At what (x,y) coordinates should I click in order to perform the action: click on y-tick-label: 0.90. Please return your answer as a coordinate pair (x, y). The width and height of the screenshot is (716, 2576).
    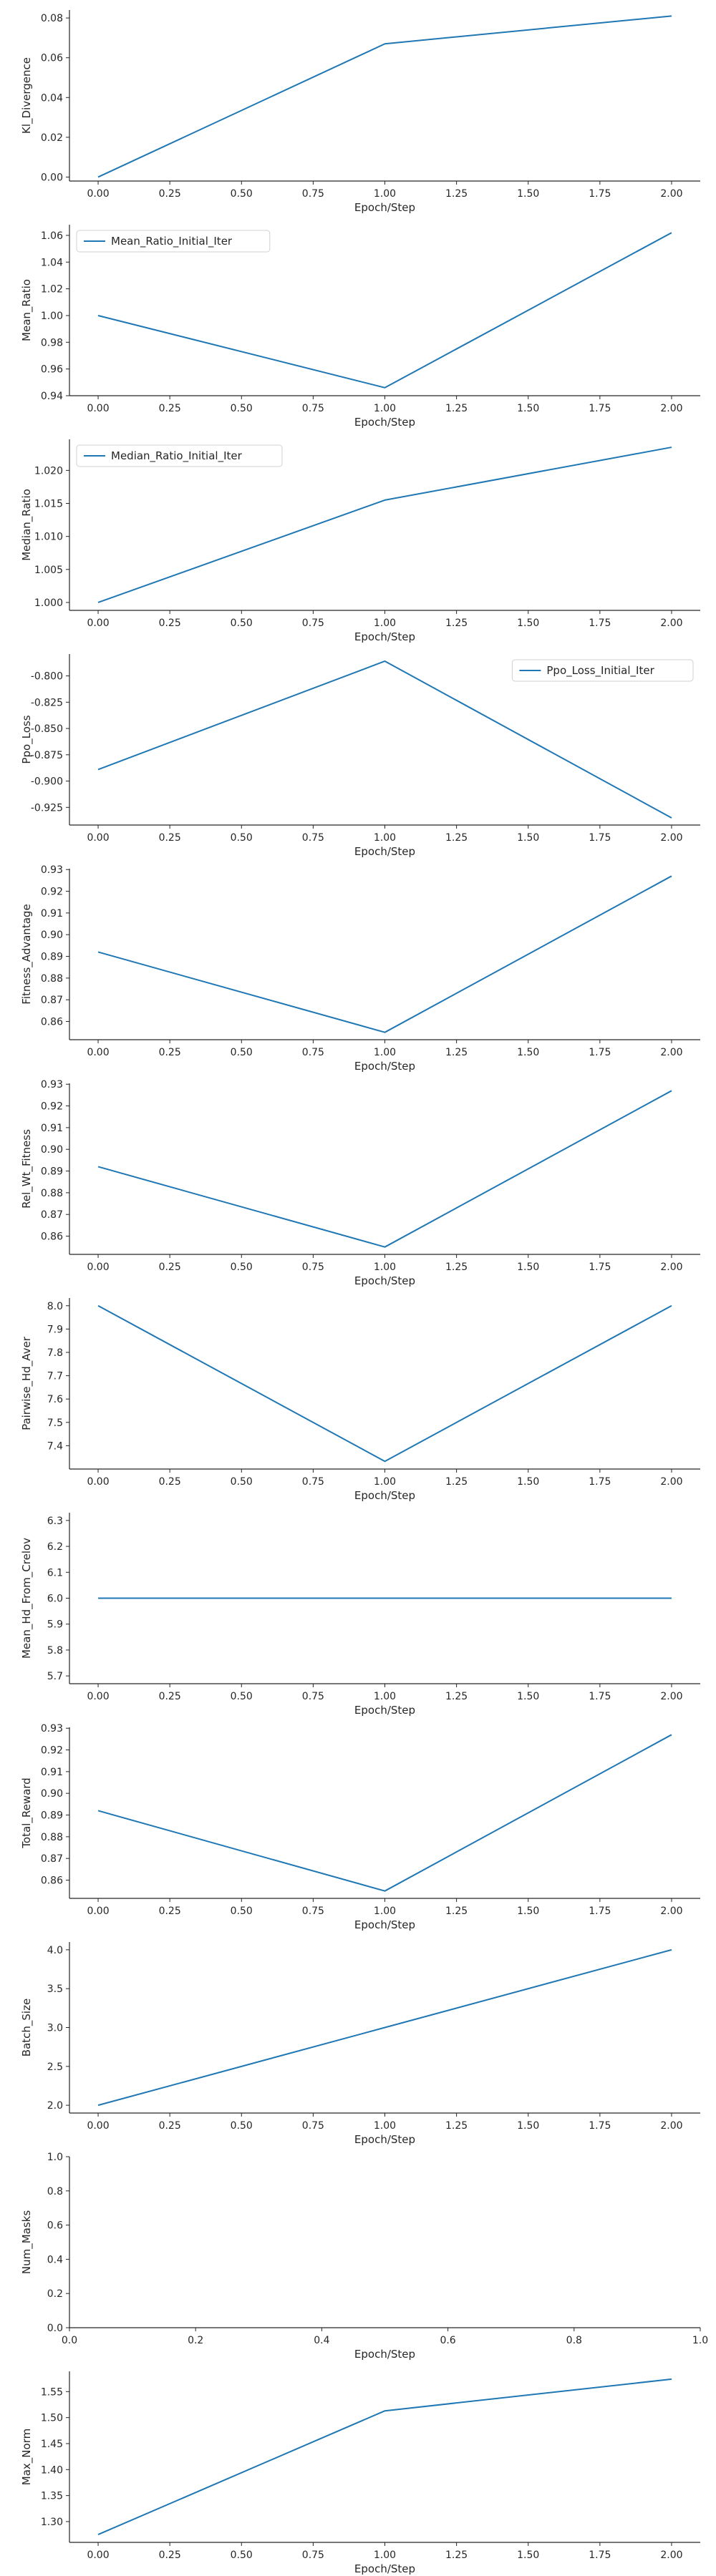
    Looking at the image, I should click on (52, 1794).